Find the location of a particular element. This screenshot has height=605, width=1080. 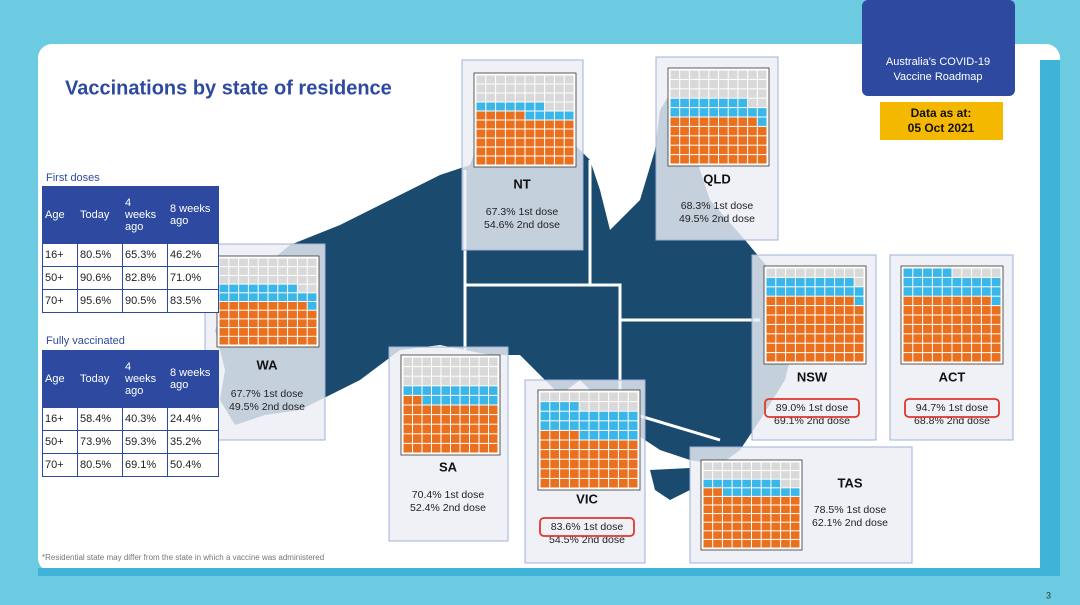

table-cell: 50+ is located at coordinates (60, 442).